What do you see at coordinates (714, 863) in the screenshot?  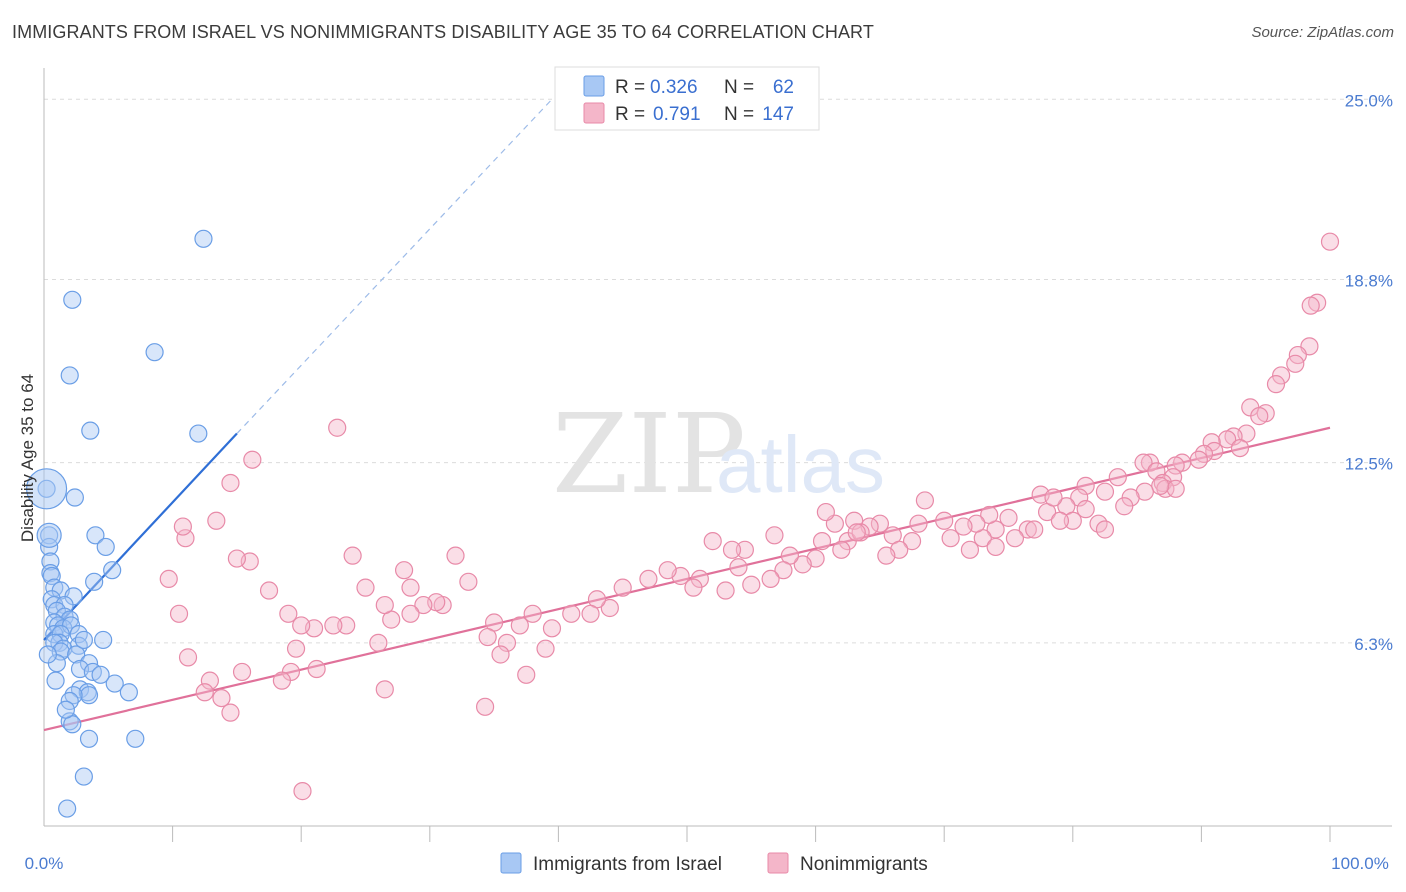 I see `bottom-legend: Immigrants from Israel Nonimmigrants` at bounding box center [714, 863].